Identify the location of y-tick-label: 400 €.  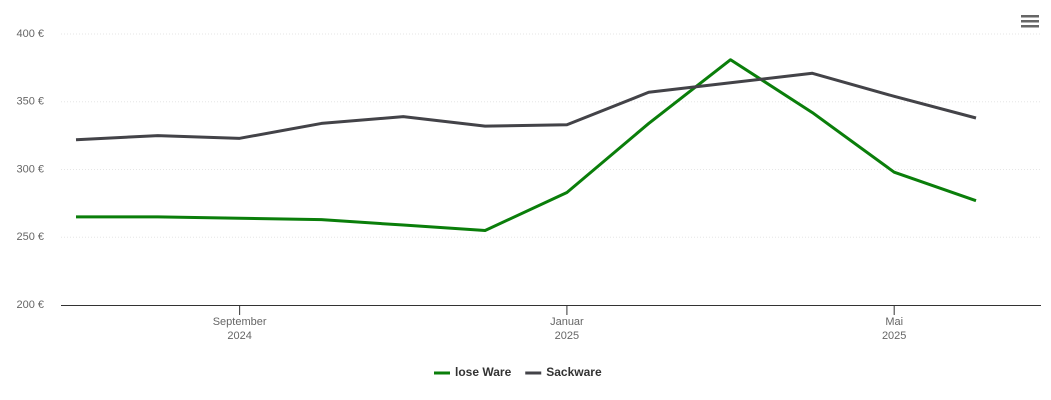
(30, 34).